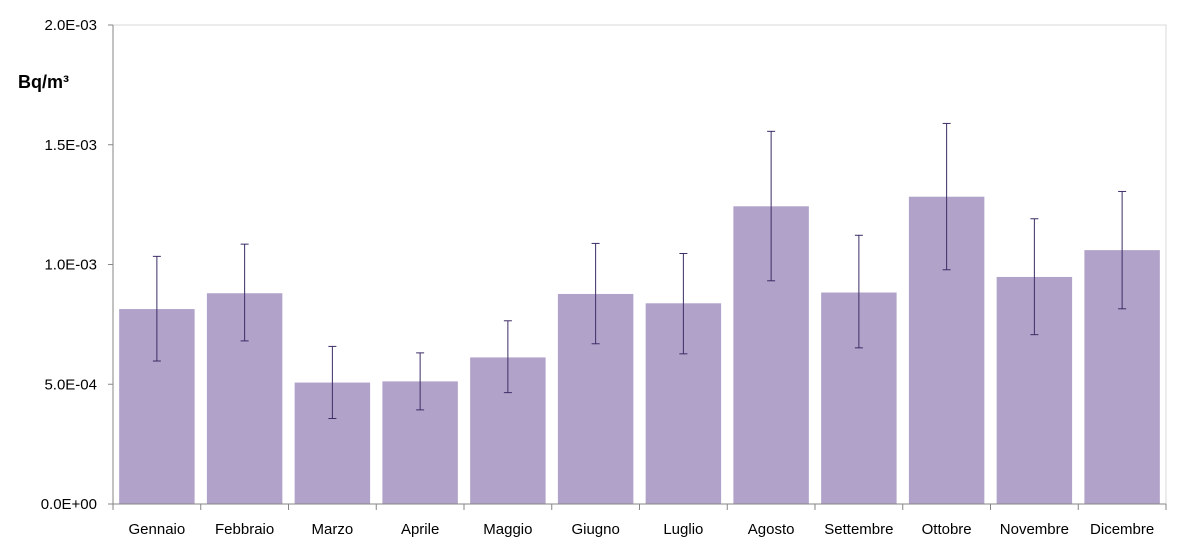  Describe the element at coordinates (156, 308) in the screenshot. I see `error-bar-gennaio` at that location.